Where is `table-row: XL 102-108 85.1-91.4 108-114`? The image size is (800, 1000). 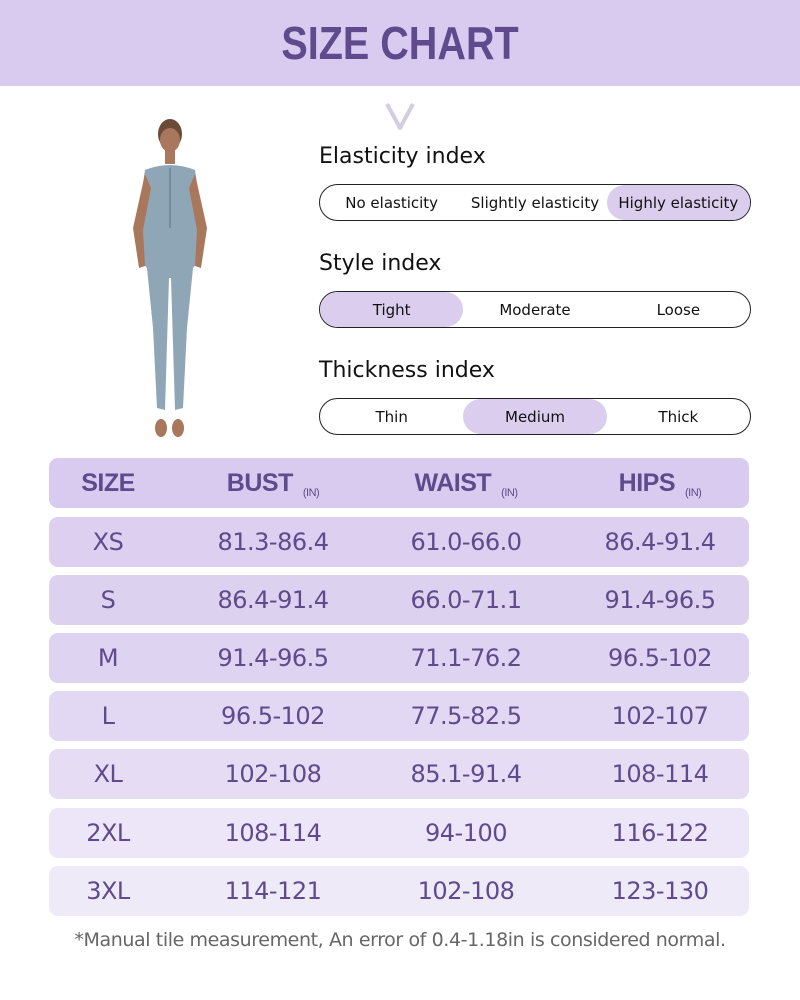 table-row: XL 102-108 85.1-91.4 108-114 is located at coordinates (399, 774).